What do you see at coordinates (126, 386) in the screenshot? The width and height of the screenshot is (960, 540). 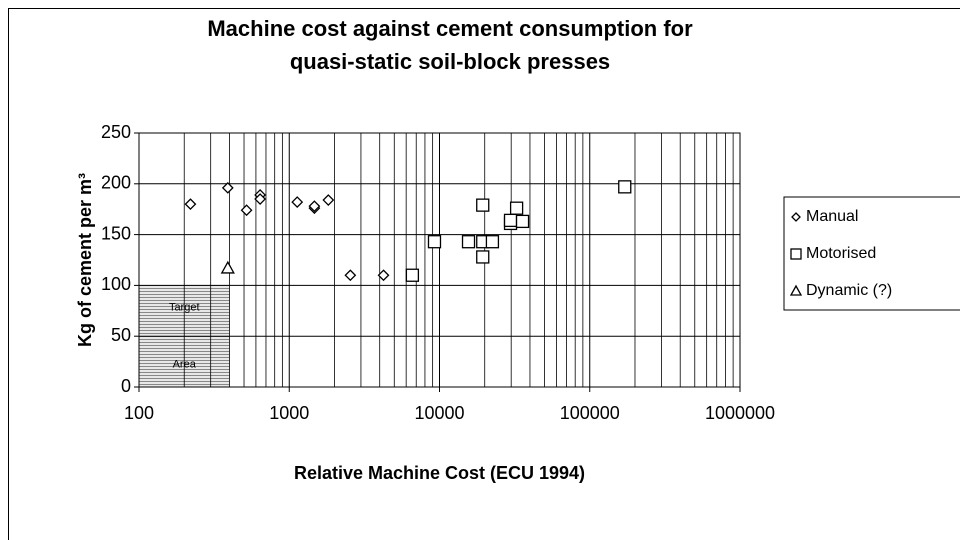 I see `y-tick-label: 0` at bounding box center [126, 386].